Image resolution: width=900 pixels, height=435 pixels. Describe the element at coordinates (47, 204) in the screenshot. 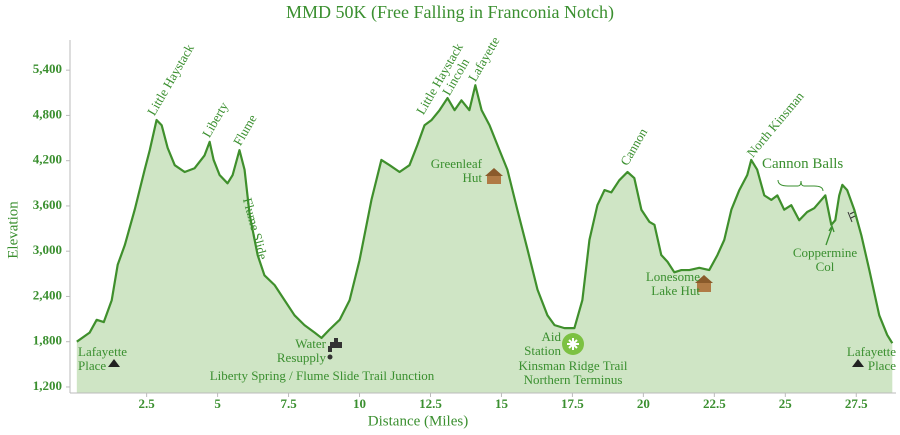

I see `y-tick-label: 3,600` at that location.